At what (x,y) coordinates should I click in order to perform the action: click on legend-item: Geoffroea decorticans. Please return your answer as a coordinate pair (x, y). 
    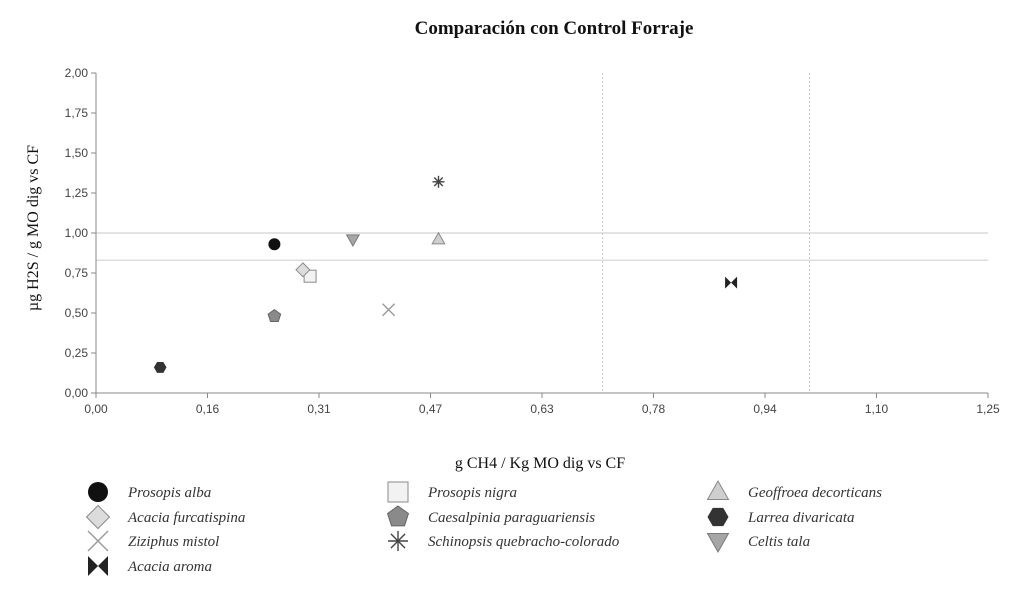
    Looking at the image, I should click on (794, 490).